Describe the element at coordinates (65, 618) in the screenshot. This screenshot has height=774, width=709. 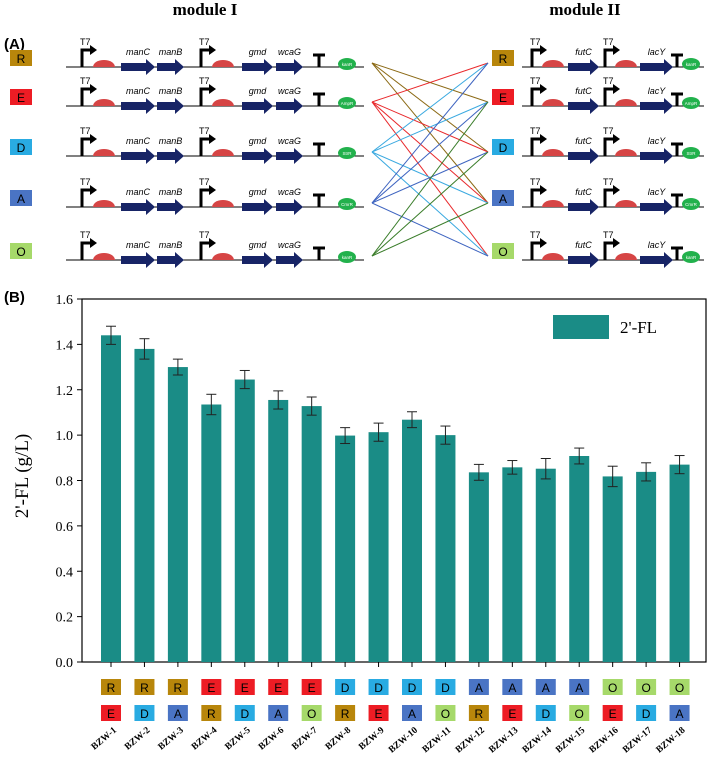
I see `y-tick-label: 0.2` at that location.